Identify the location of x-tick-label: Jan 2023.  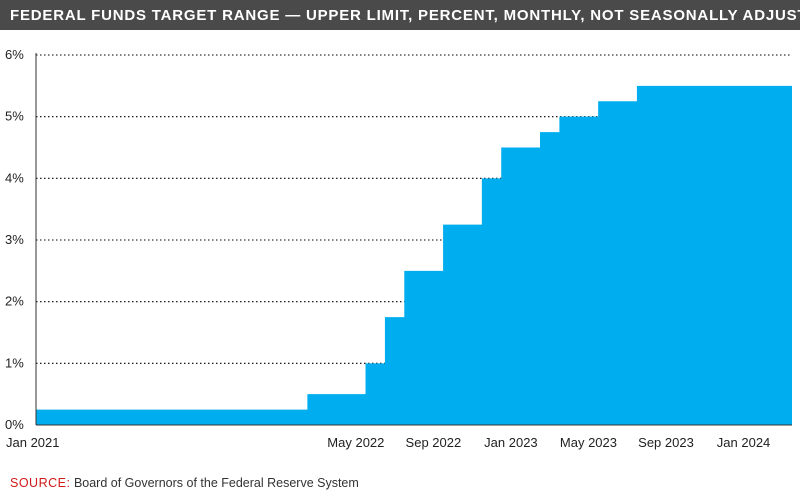
(511, 442).